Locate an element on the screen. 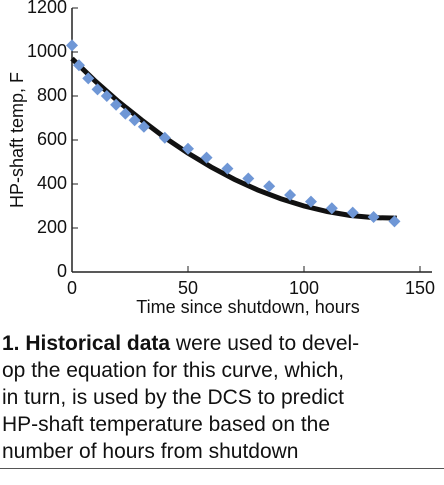  x-tick-label: 150 is located at coordinates (420, 288).